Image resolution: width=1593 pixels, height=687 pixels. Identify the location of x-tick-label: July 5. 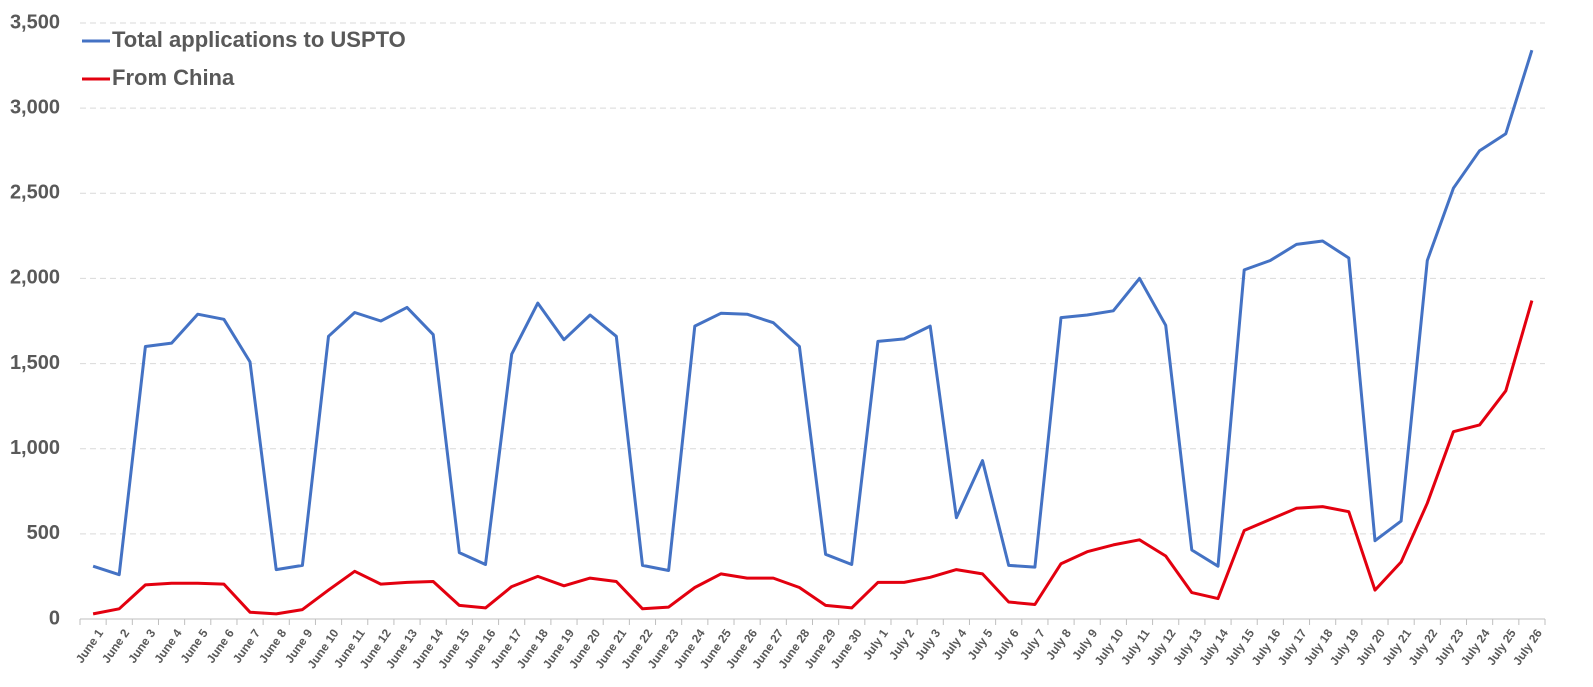
(980, 644).